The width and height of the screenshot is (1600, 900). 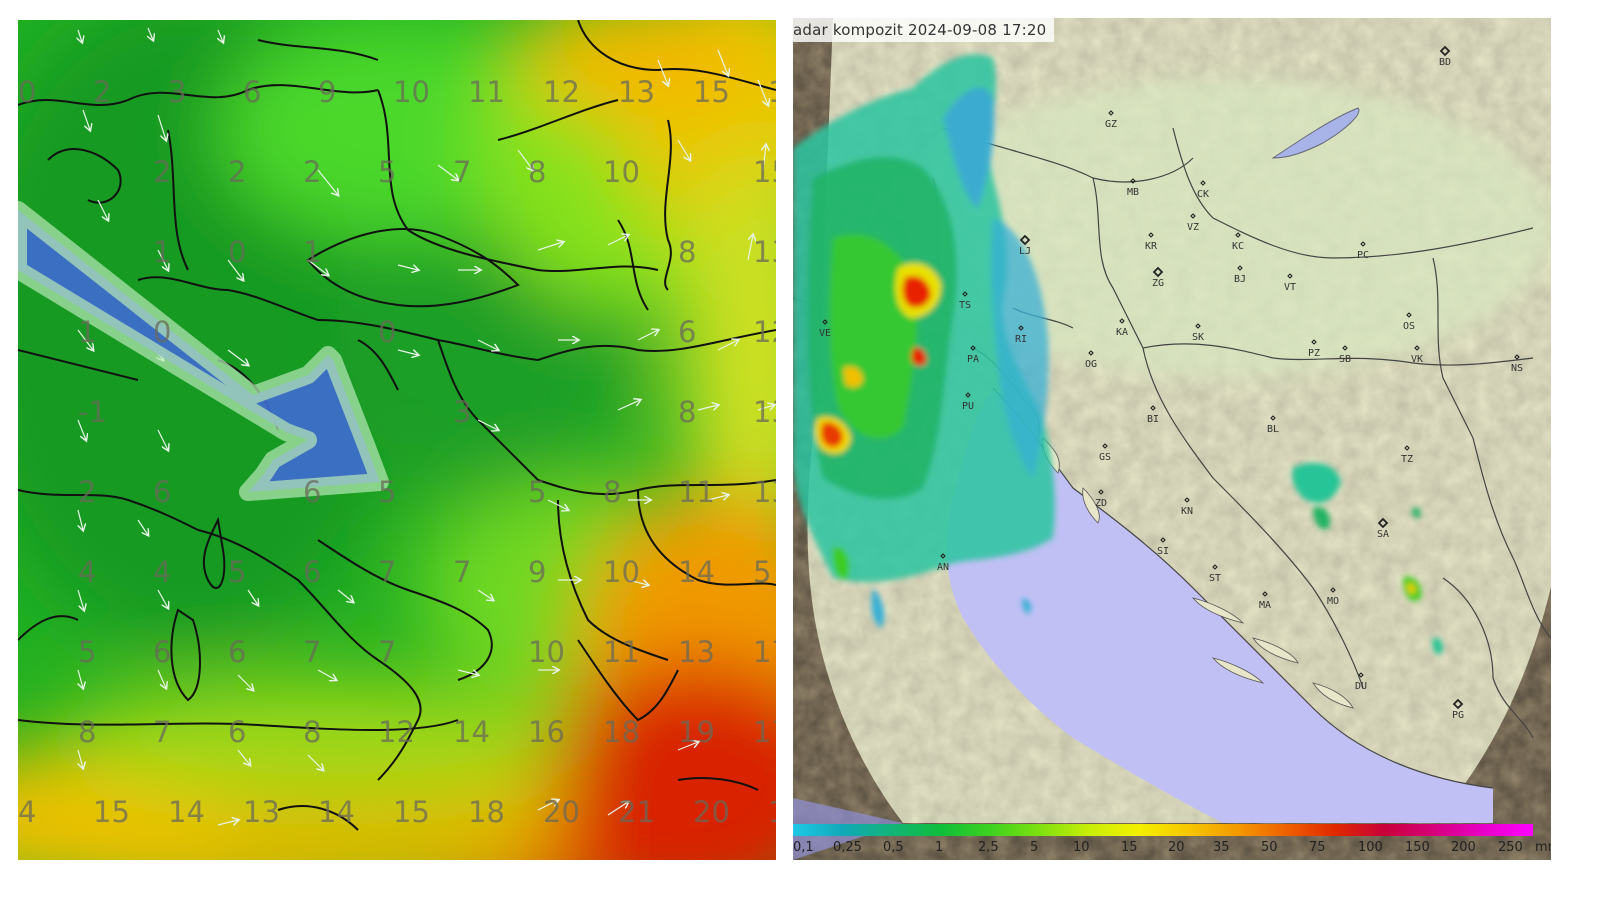 I want to click on station-pz: PZ, so click(x=1314, y=349).